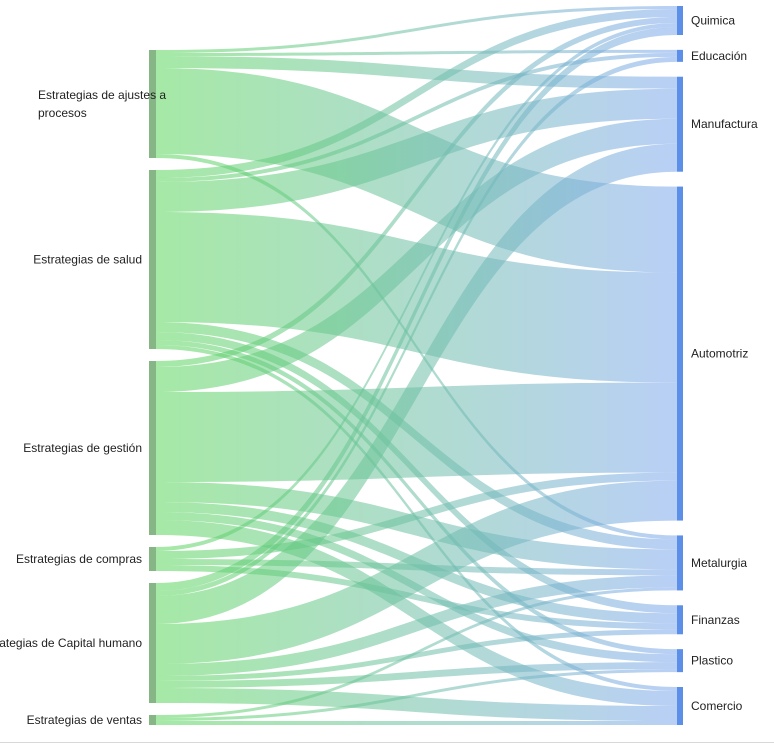 Image resolution: width=774 pixels, height=753 pixels. What do you see at coordinates (416, 29) in the screenshot?
I see `link-ajustes-quimica` at bounding box center [416, 29].